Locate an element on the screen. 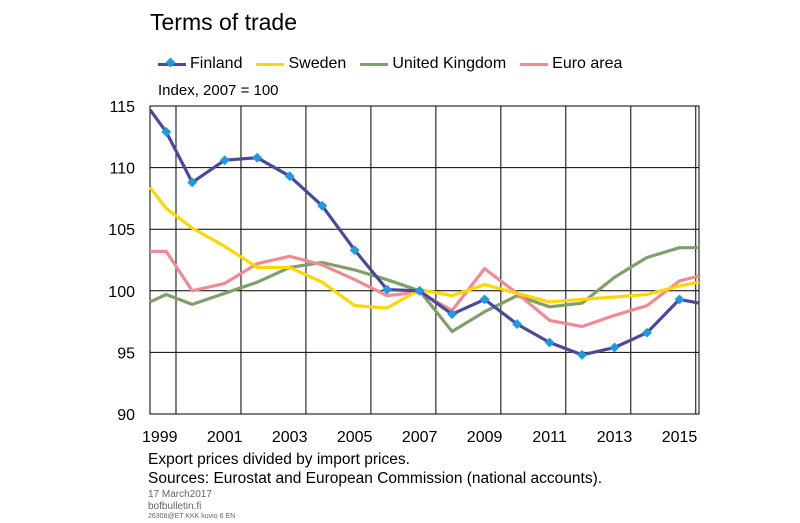  legend-swatch-united-kingdom is located at coordinates (374, 64).